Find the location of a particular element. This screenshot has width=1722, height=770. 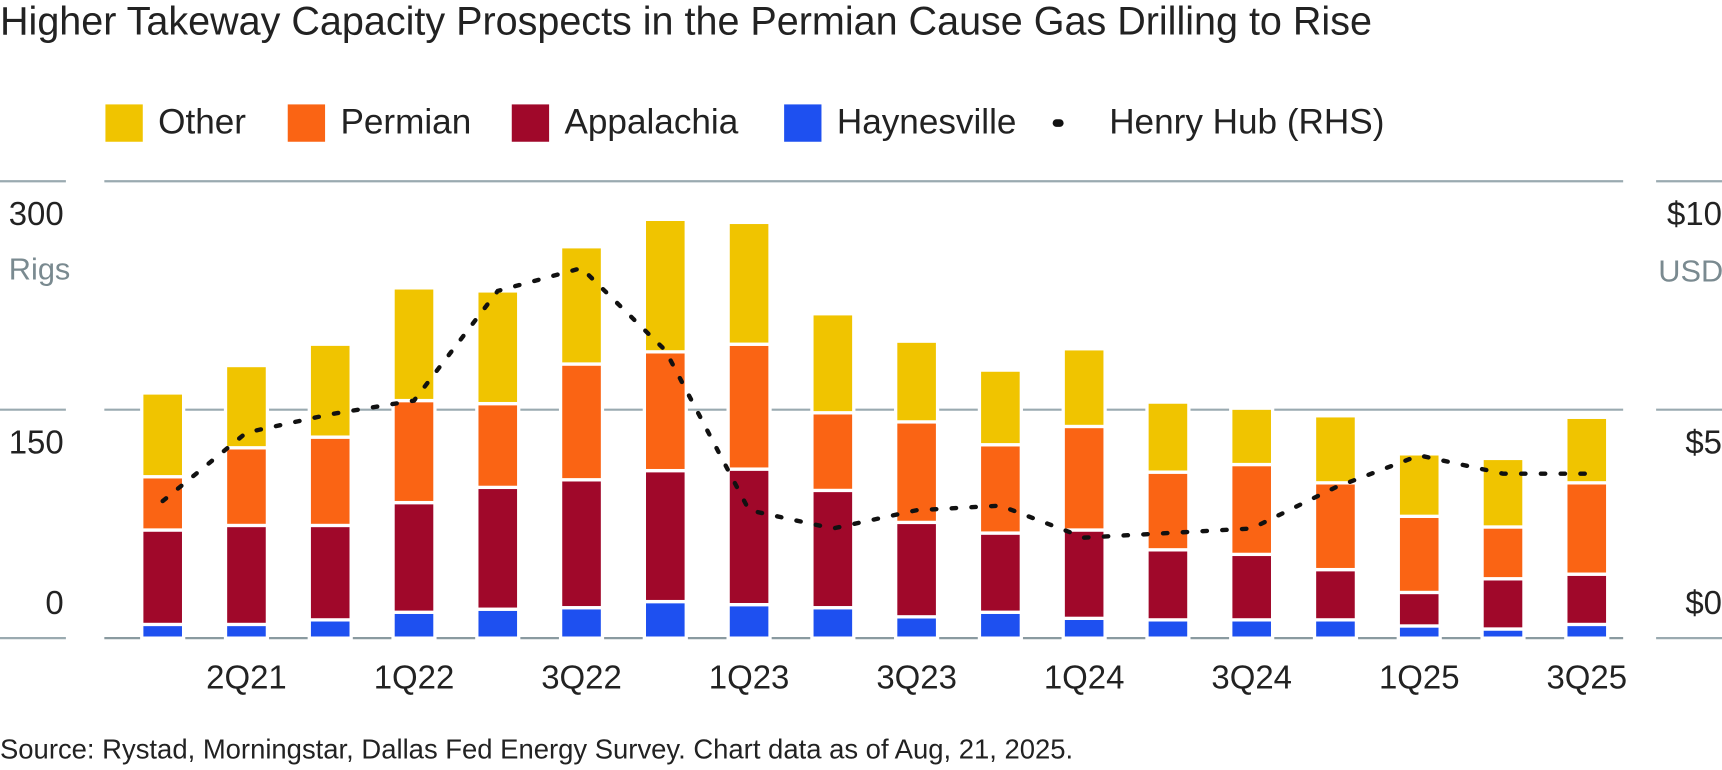

legend-label: Henry Hub (RHS) is located at coordinates (1246, 121).